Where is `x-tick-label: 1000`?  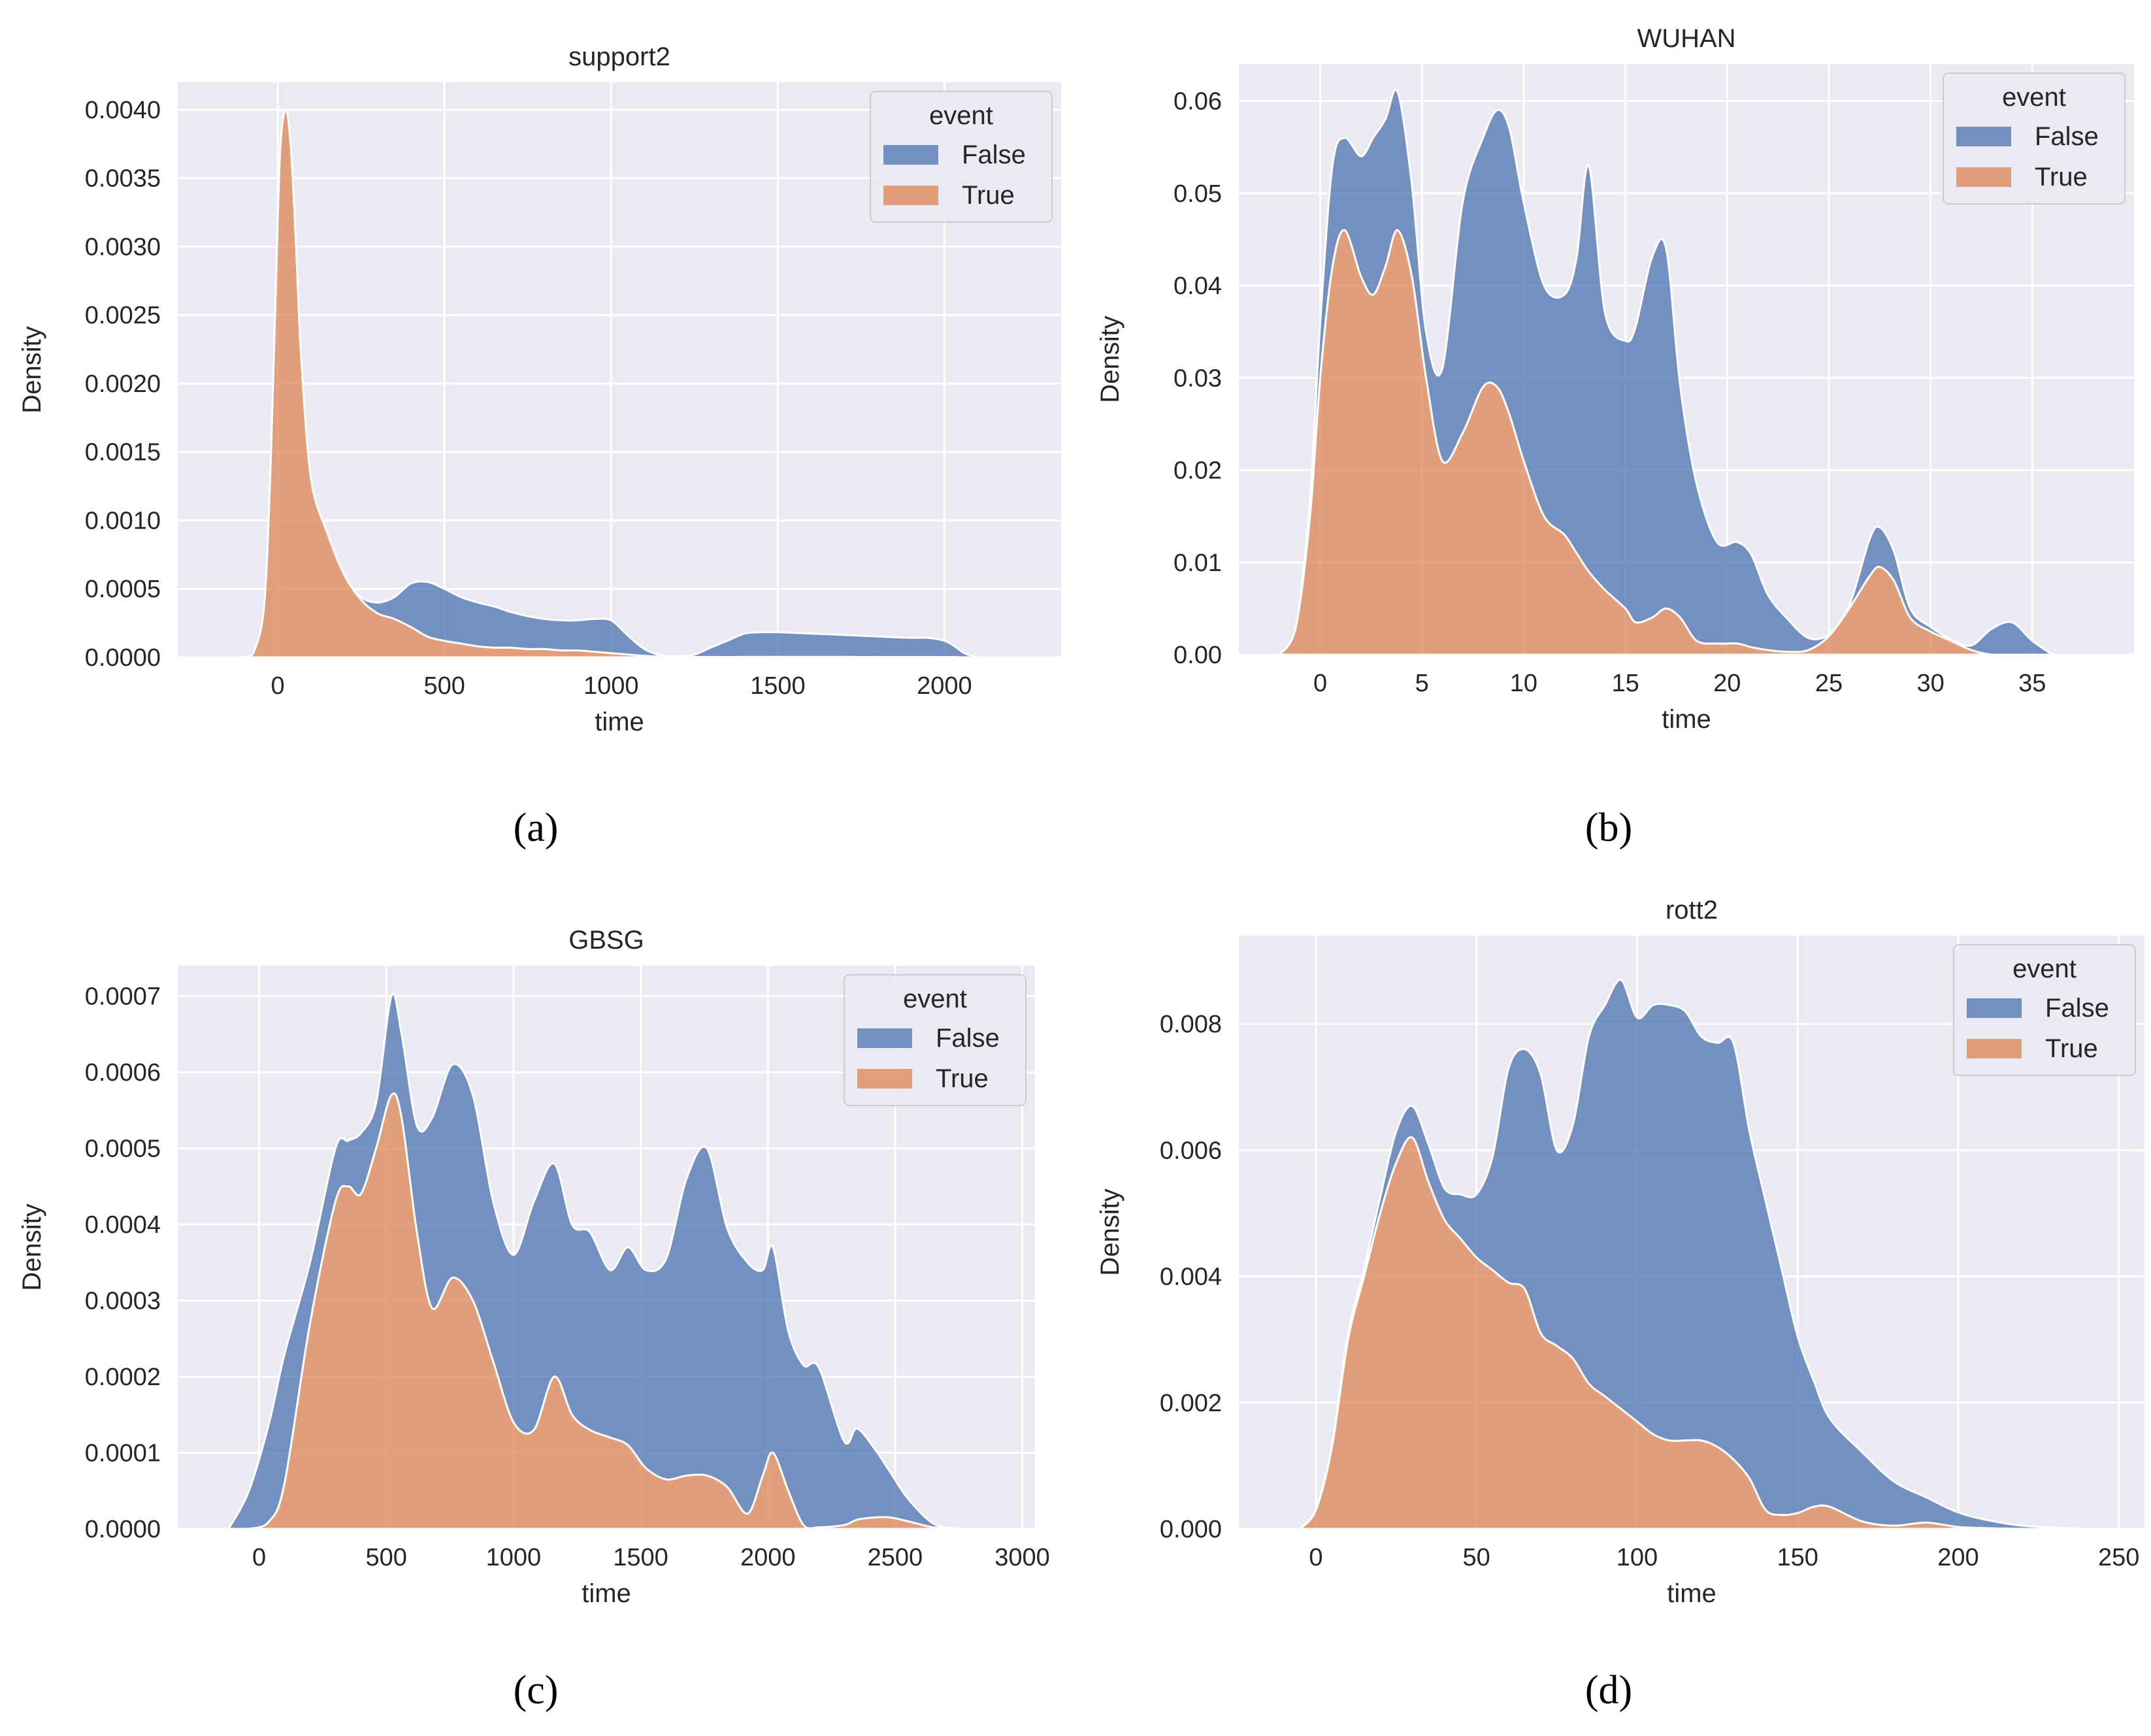 x-tick-label: 1000 is located at coordinates (514, 1557).